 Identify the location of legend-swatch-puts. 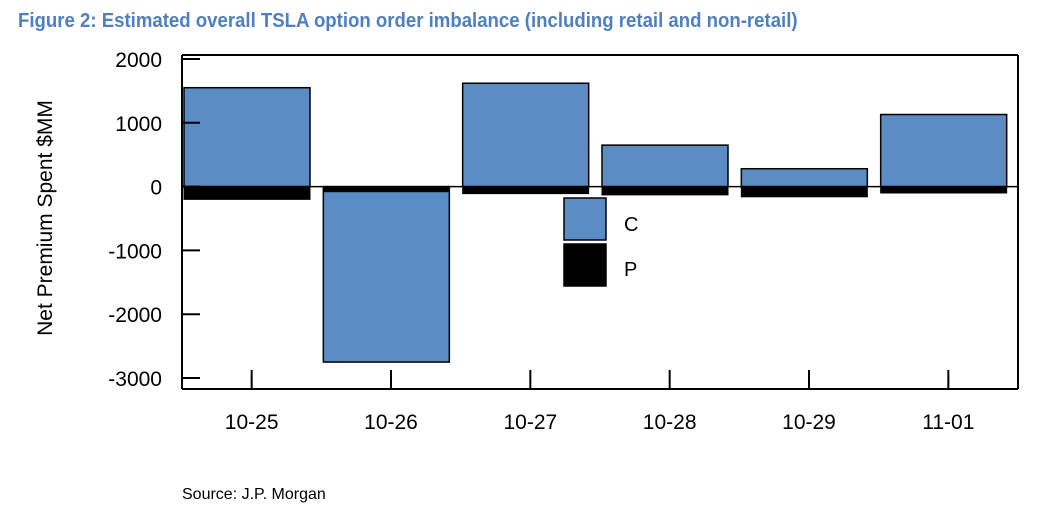
(585, 265).